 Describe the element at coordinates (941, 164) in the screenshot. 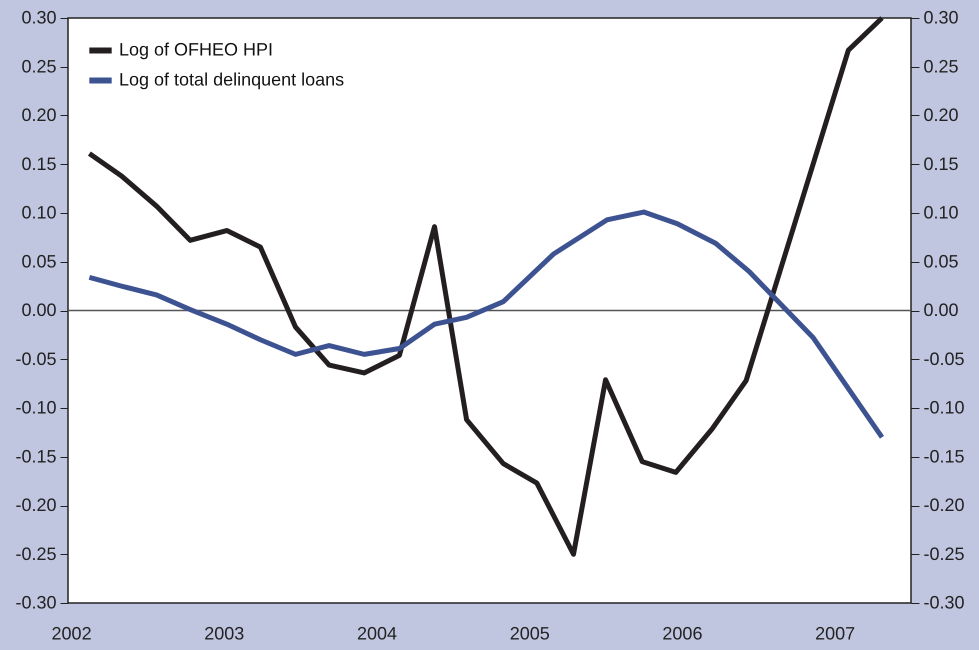

I see `y2-tick-label: 0.15` at that location.